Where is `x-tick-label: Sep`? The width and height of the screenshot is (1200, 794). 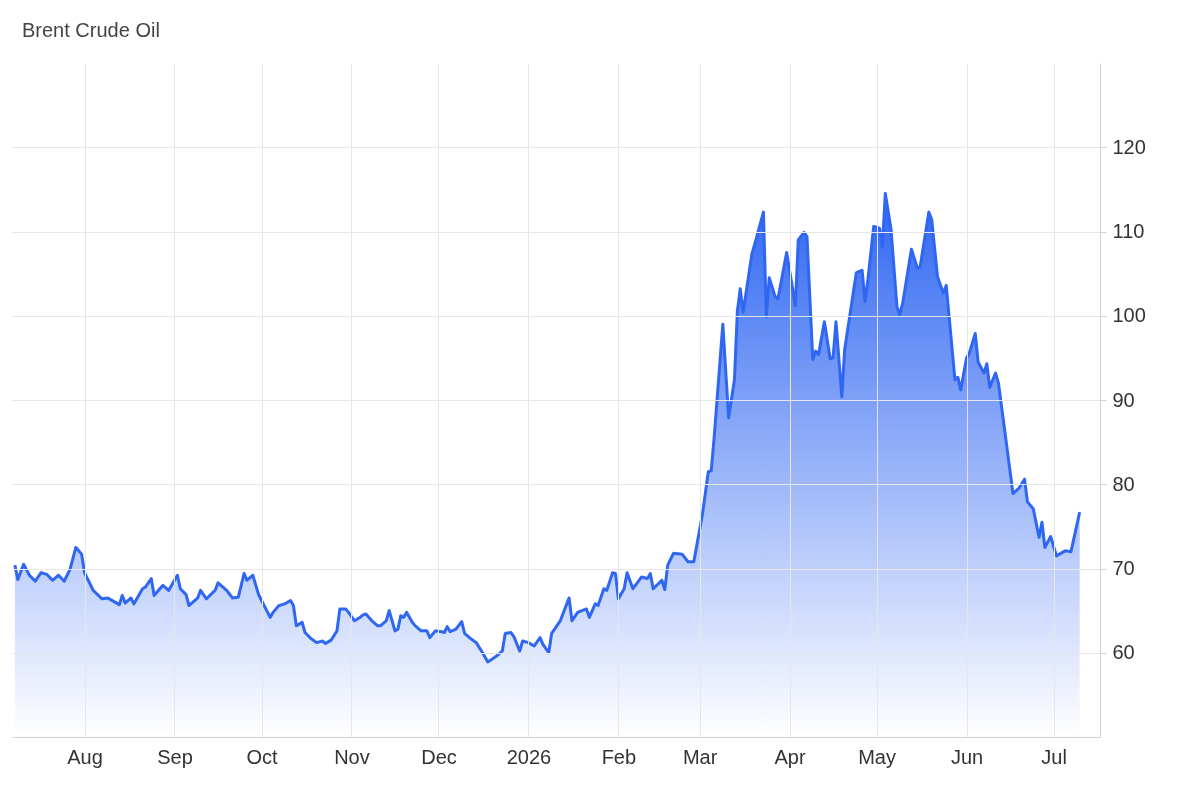
x-tick-label: Sep is located at coordinates (175, 756).